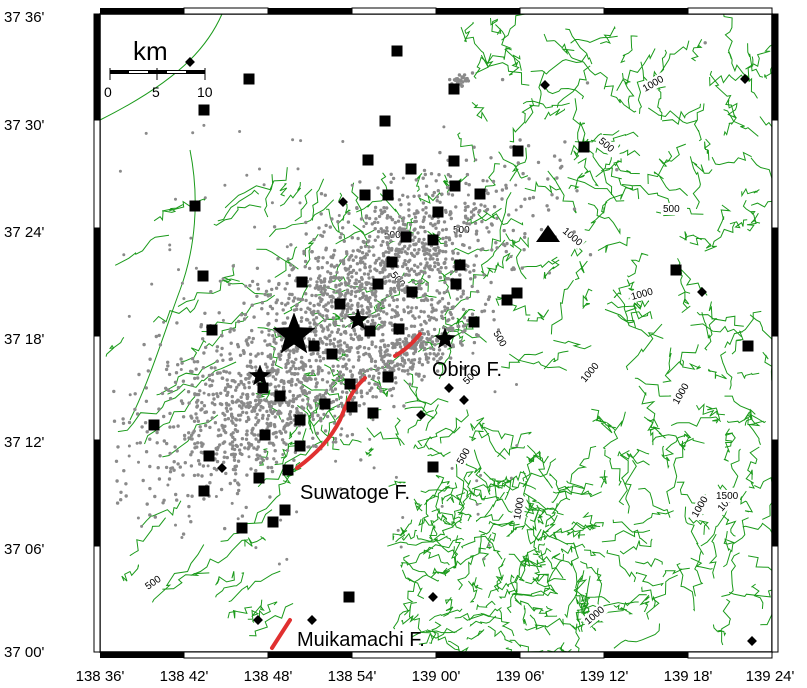 Image resolution: width=807 pixels, height=688 pixels. I want to click on mainshock-stars, so click(352, 347).